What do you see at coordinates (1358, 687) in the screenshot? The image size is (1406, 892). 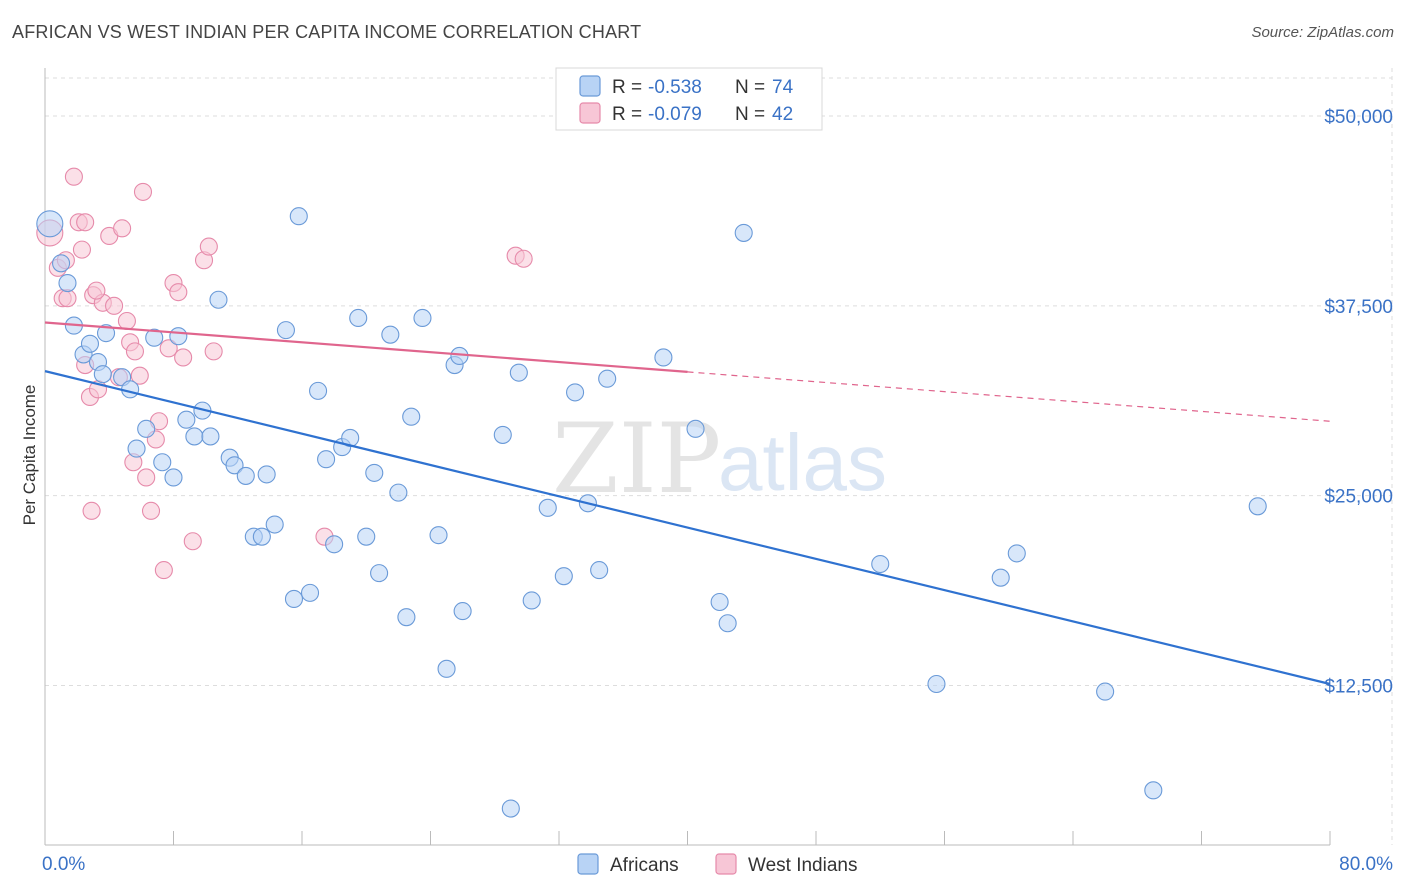 I see `y-tick-label-0: $12,500` at bounding box center [1358, 687].